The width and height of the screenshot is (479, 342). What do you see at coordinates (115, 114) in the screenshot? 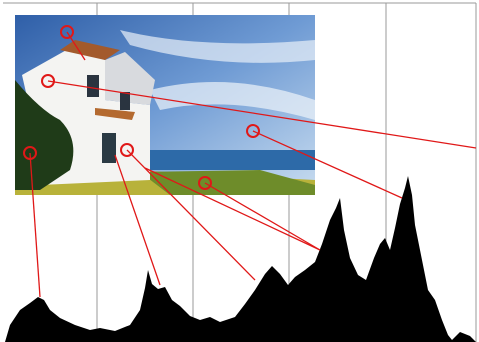
I see `roof` at bounding box center [115, 114].